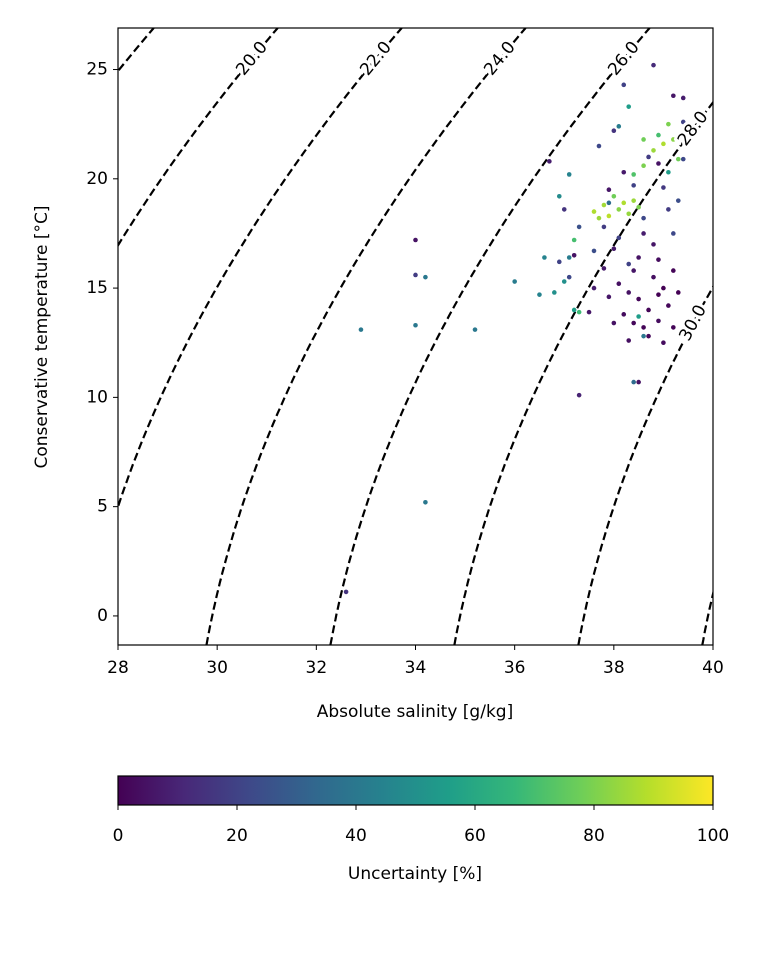 This screenshot has width=768, height=964. I want to click on x-tick-label: 30, so click(217, 668).